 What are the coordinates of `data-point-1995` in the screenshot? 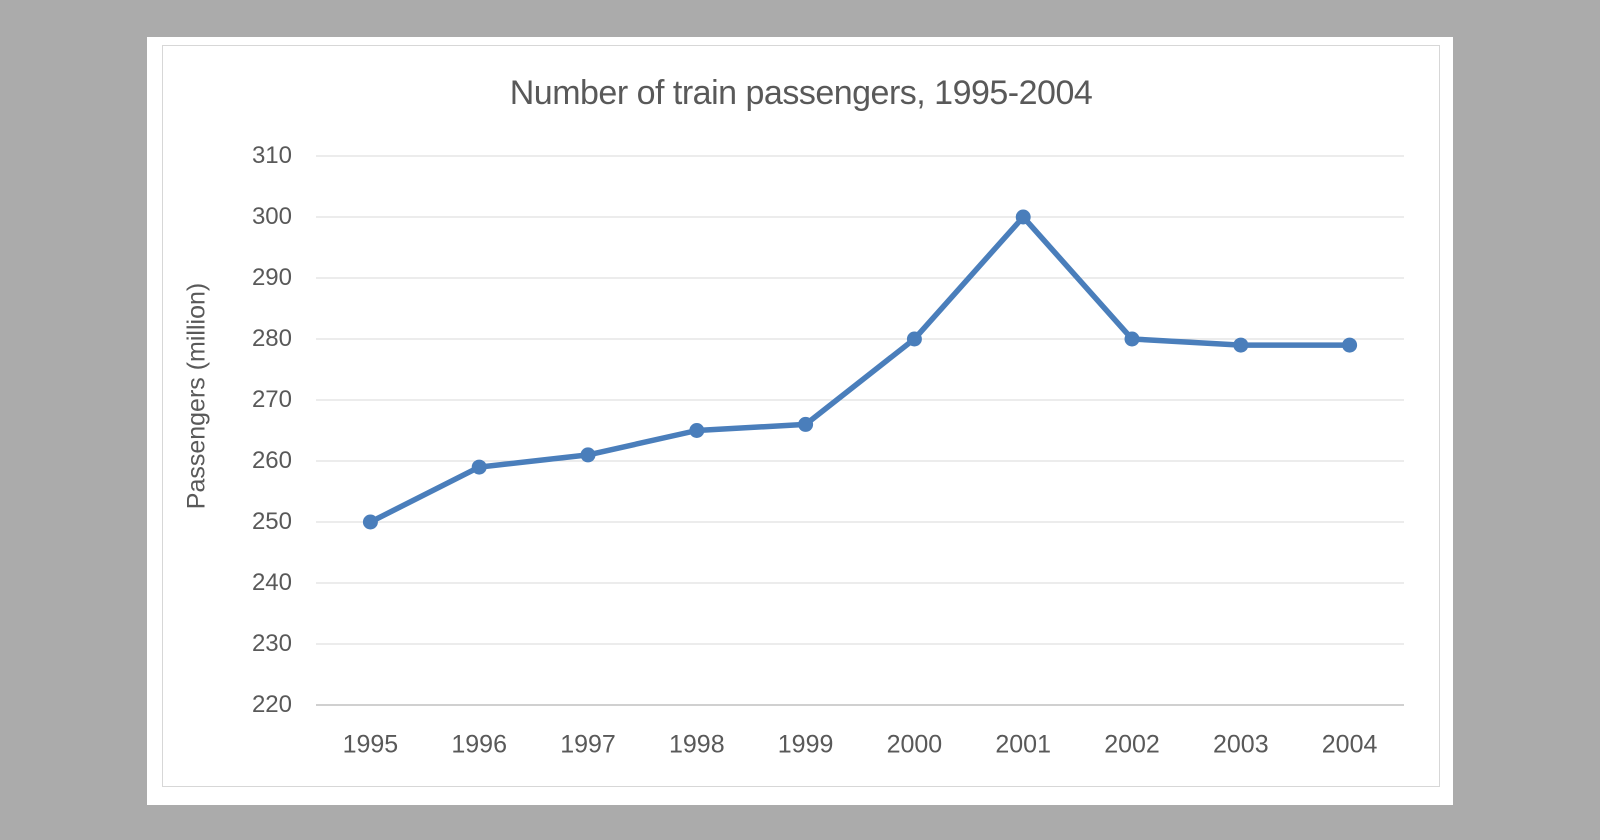 It's located at (370, 522).